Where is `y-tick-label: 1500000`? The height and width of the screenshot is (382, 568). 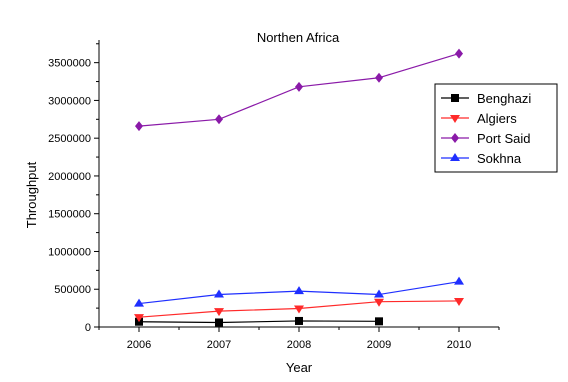
y-tick-label: 1500000 is located at coordinates (69, 215).